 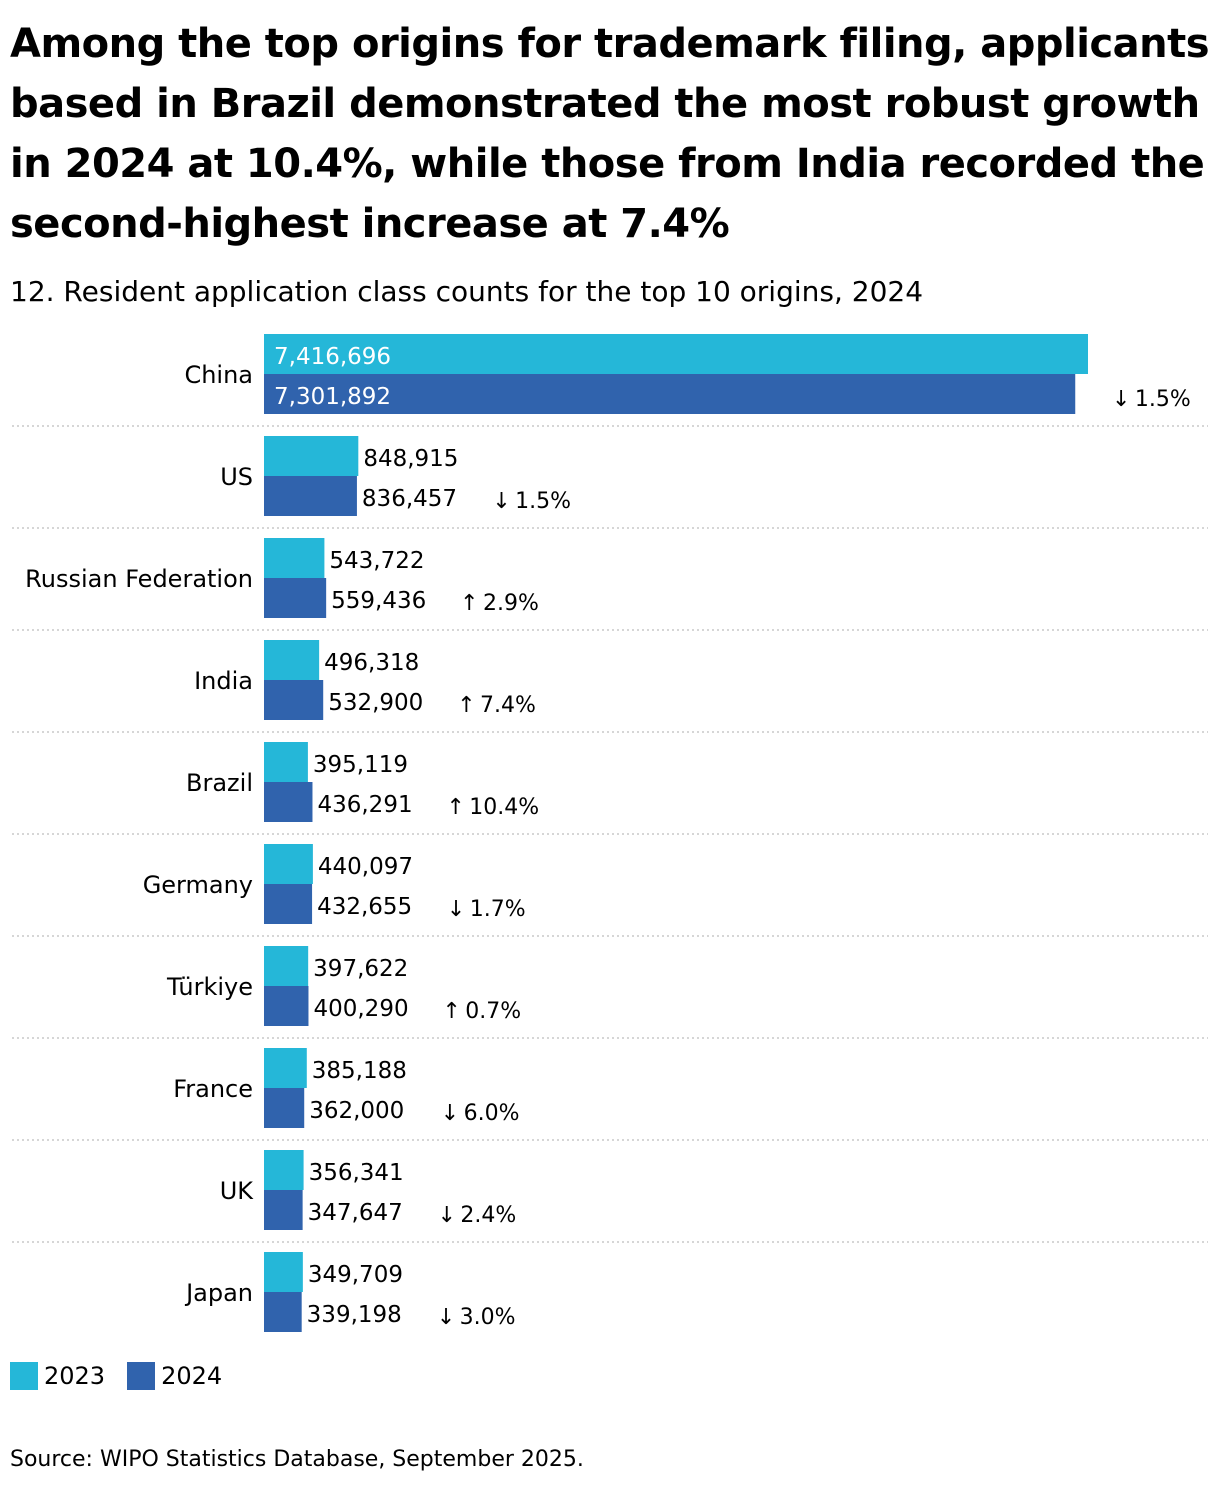 What do you see at coordinates (364, 907) in the screenshot?
I see `data-label-germany-2024: 432,655` at bounding box center [364, 907].